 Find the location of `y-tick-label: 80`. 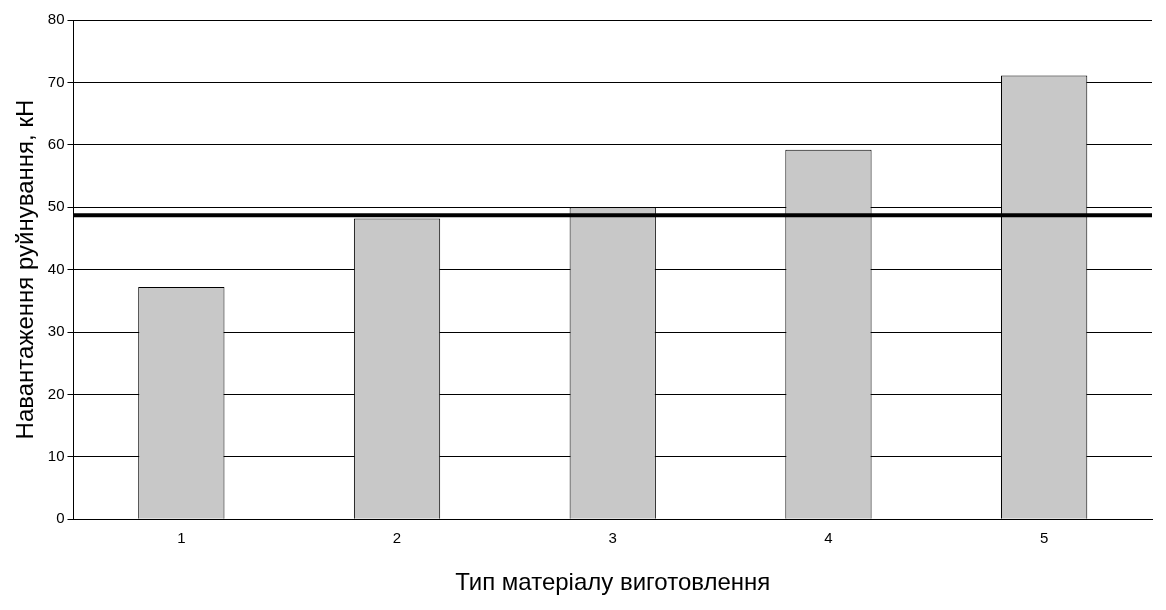

y-tick-label: 80 is located at coordinates (56, 19).